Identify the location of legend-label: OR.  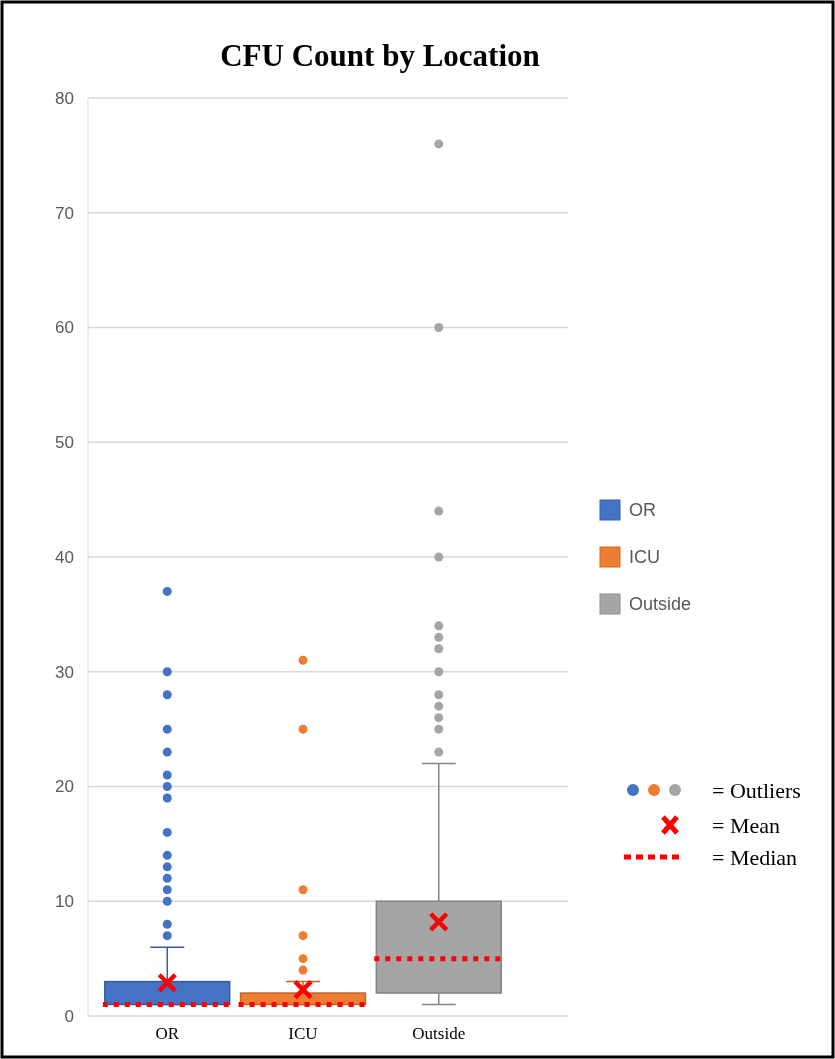
(642, 510).